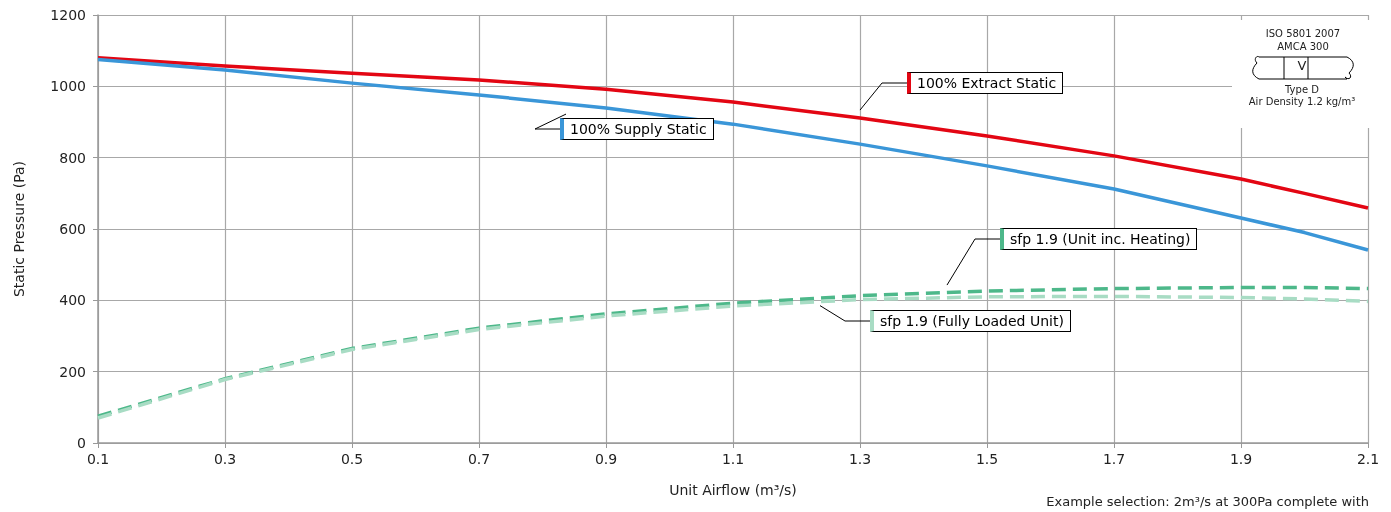 The image size is (1391, 512). Describe the element at coordinates (1303, 47) in the screenshot. I see `annotation: AMCA 300` at that location.